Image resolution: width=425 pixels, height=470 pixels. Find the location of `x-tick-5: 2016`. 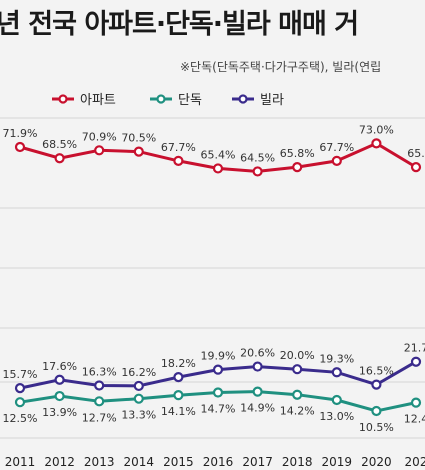

x-tick-5: 2016 is located at coordinates (218, 462).